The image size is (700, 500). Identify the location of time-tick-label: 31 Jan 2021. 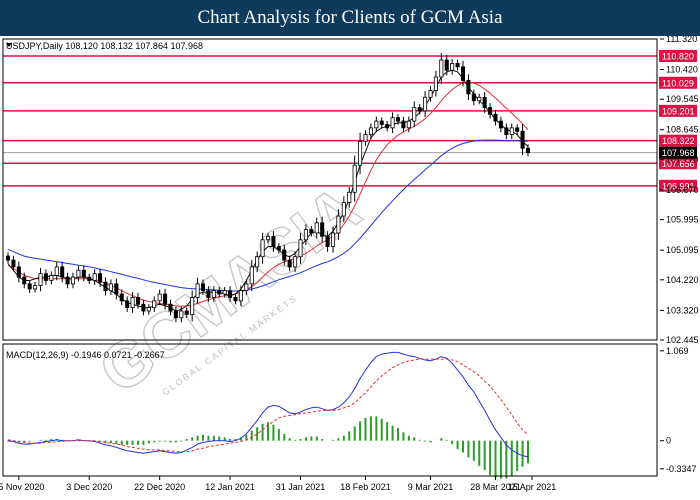
(301, 487).